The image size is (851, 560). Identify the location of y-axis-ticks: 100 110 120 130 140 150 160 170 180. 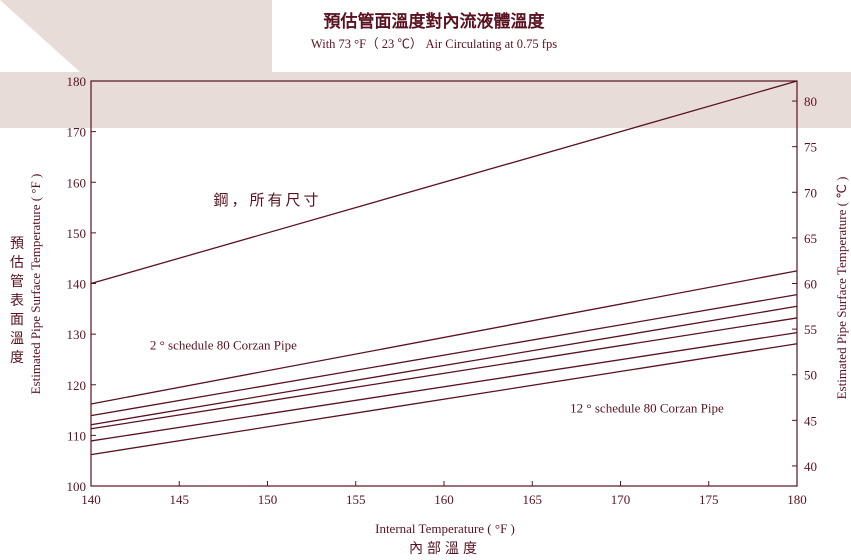
(81, 284).